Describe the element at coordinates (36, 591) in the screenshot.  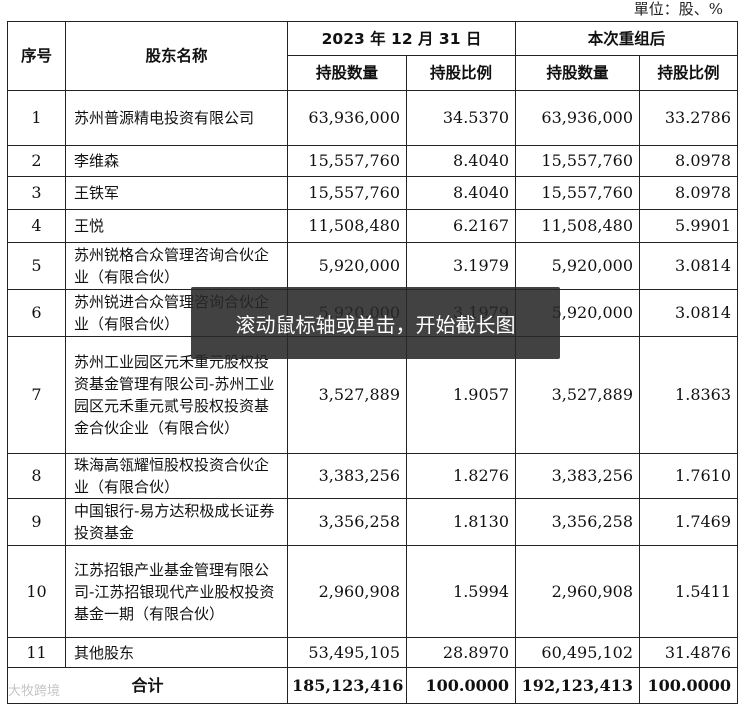
I see `row-seq: 10` at that location.